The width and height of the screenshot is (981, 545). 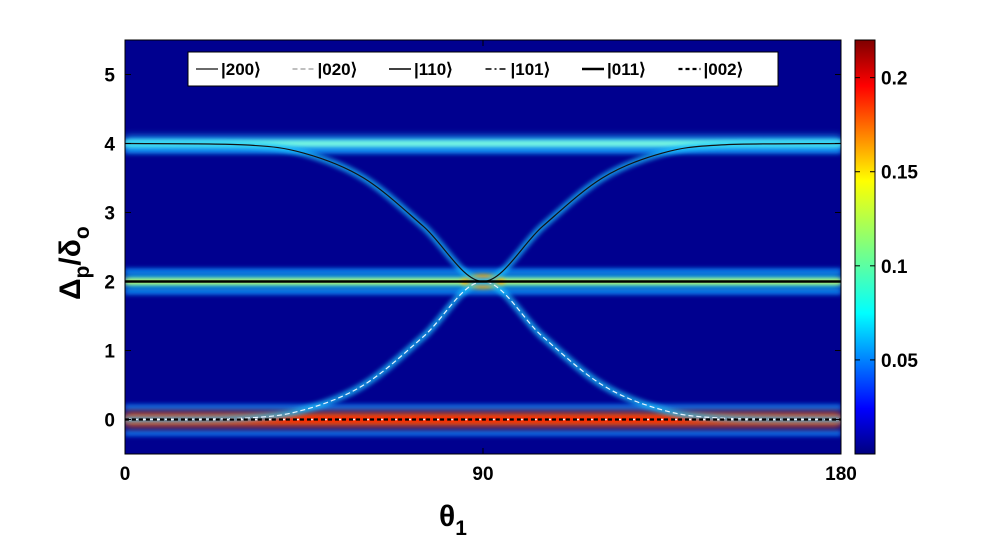 I want to click on colorbar-tick-label: 0.1, so click(x=894, y=267).